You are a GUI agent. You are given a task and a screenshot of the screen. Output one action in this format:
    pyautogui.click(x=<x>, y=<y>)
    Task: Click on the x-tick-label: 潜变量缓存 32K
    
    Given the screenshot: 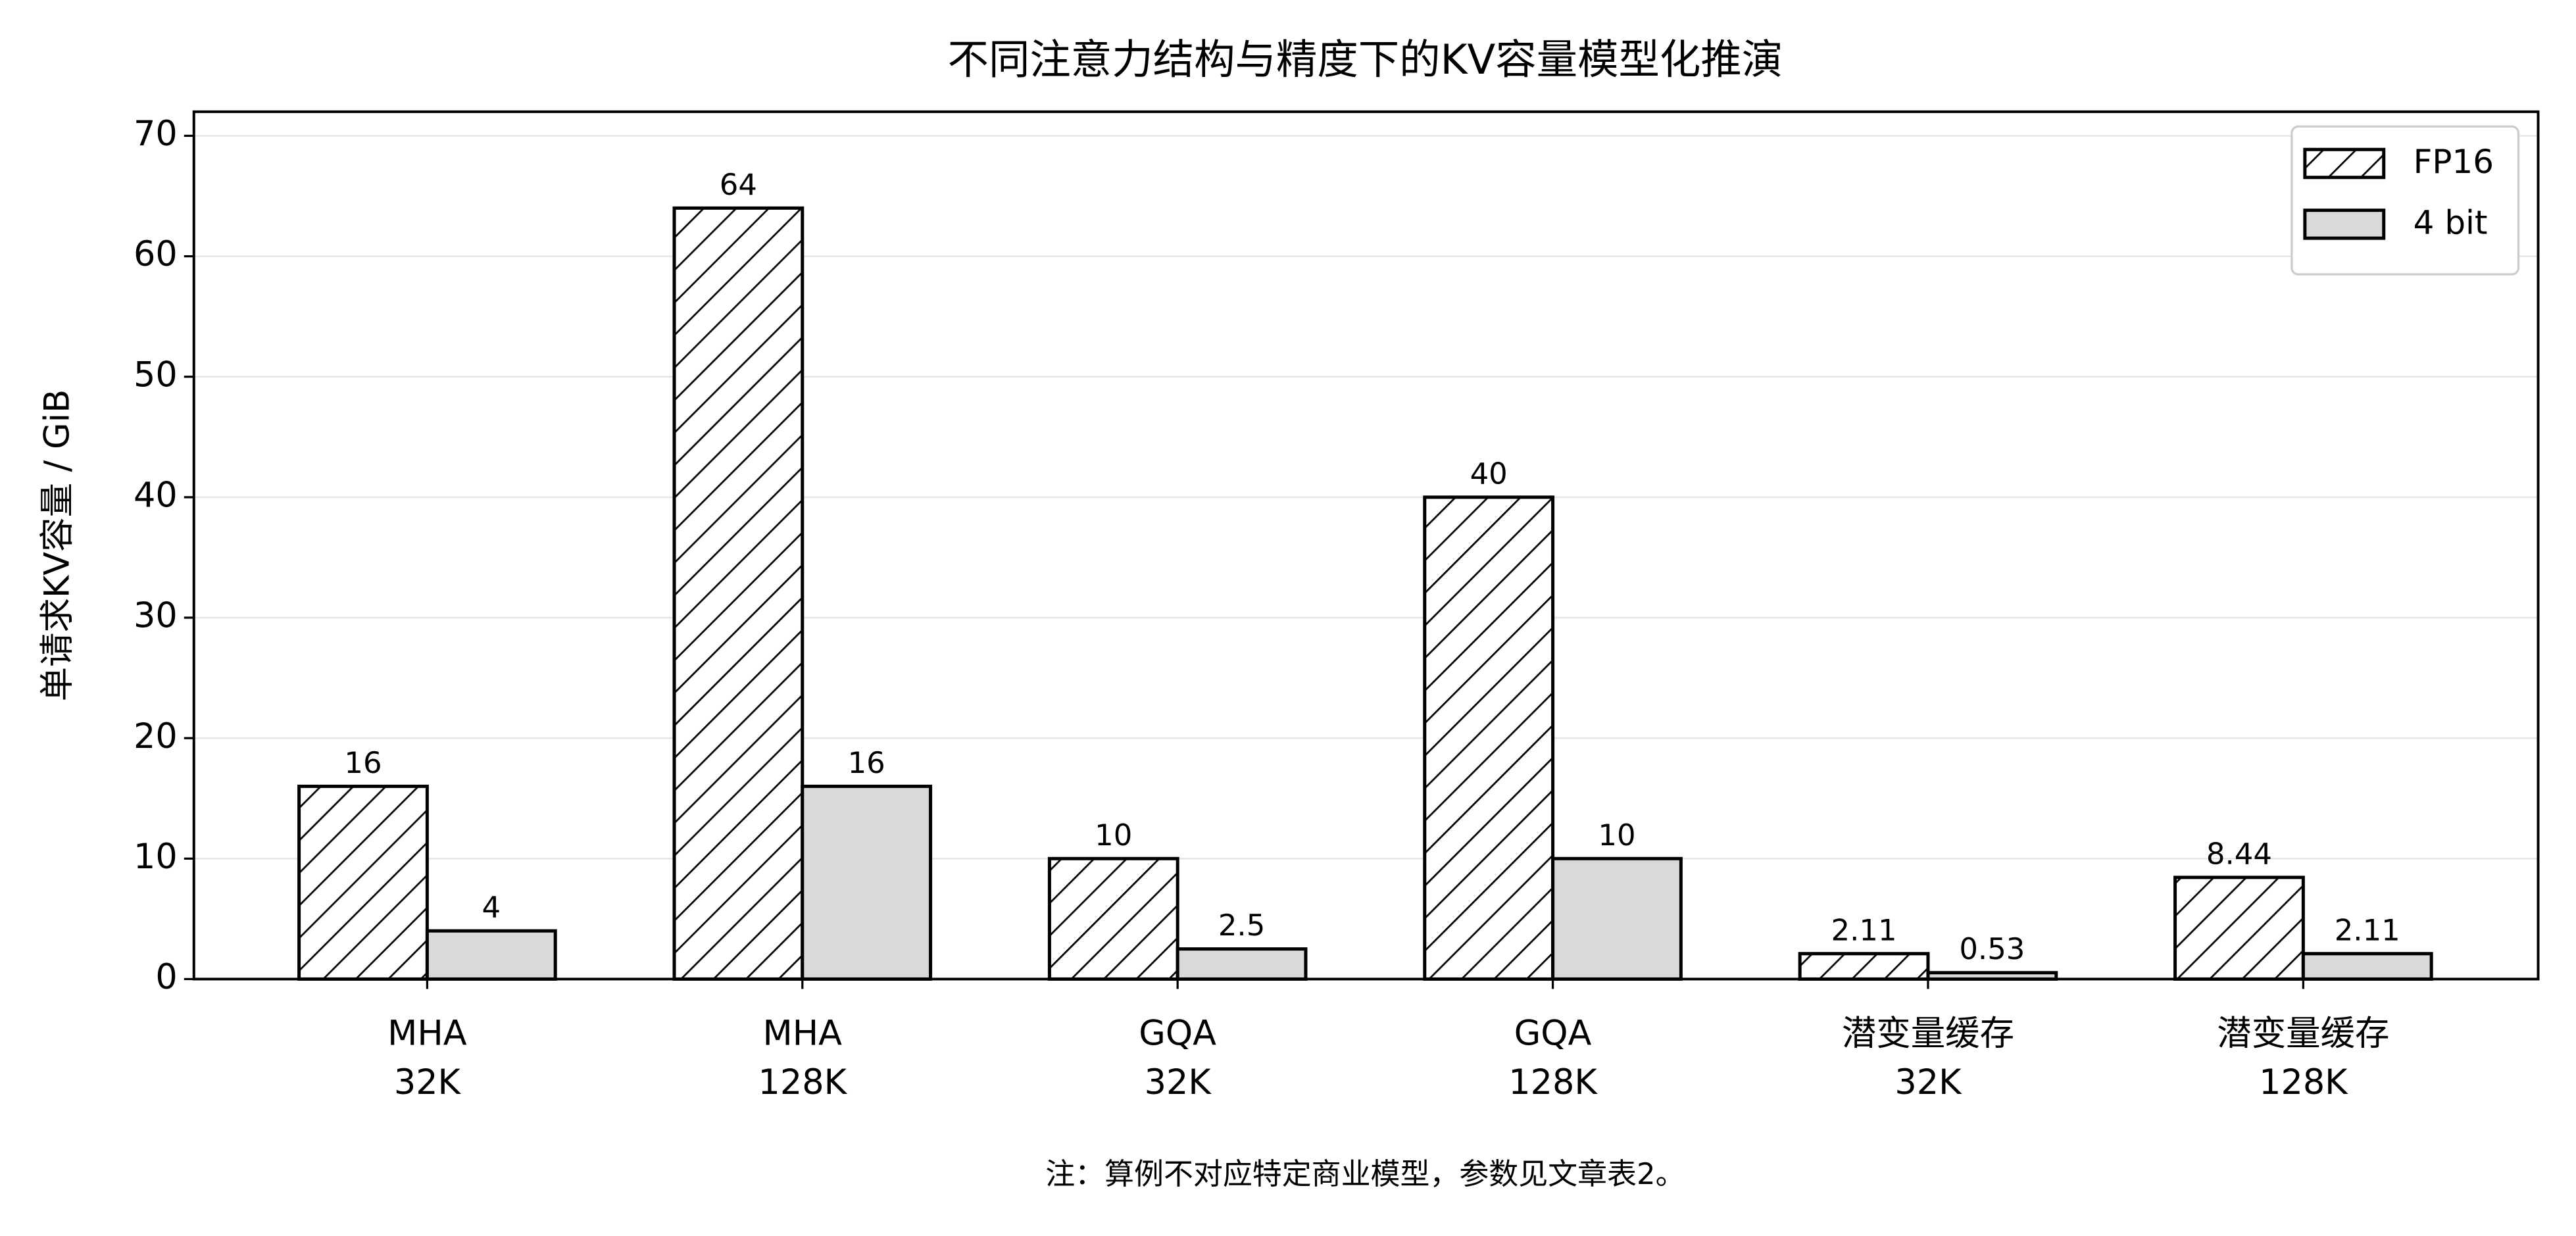 What is the action you would take?
    pyautogui.click(x=1928, y=1057)
    